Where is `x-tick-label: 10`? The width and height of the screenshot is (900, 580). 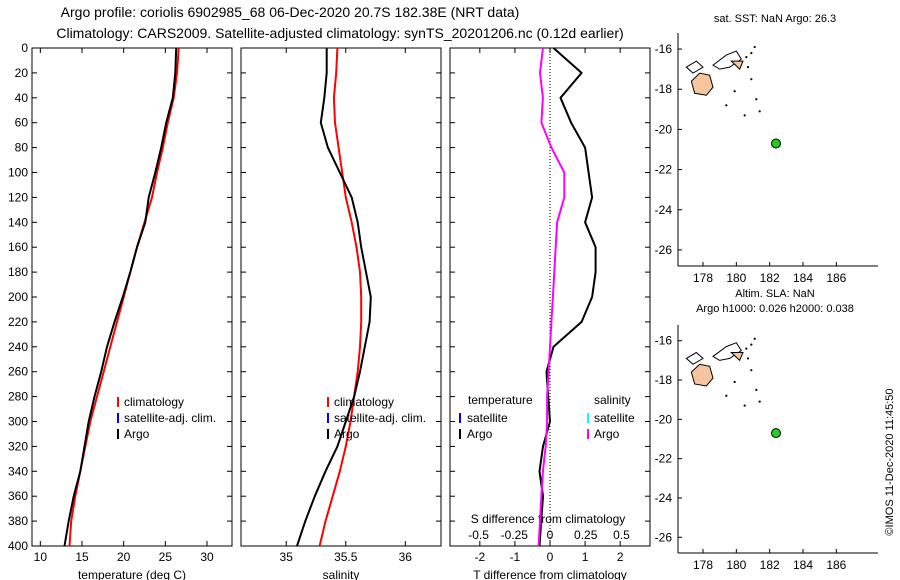 x-tick-label: 10 is located at coordinates (41, 557).